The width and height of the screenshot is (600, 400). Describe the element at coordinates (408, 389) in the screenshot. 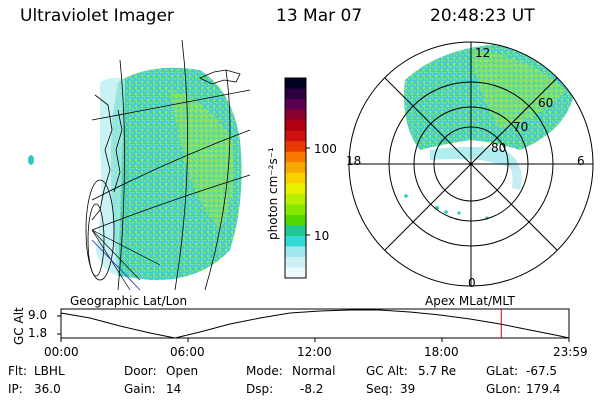

I see `seq-value: 39` at that location.